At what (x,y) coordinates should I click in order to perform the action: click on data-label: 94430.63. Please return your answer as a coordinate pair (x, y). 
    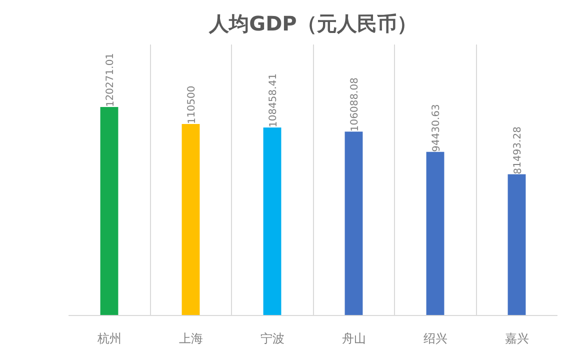
    Looking at the image, I should click on (436, 128).